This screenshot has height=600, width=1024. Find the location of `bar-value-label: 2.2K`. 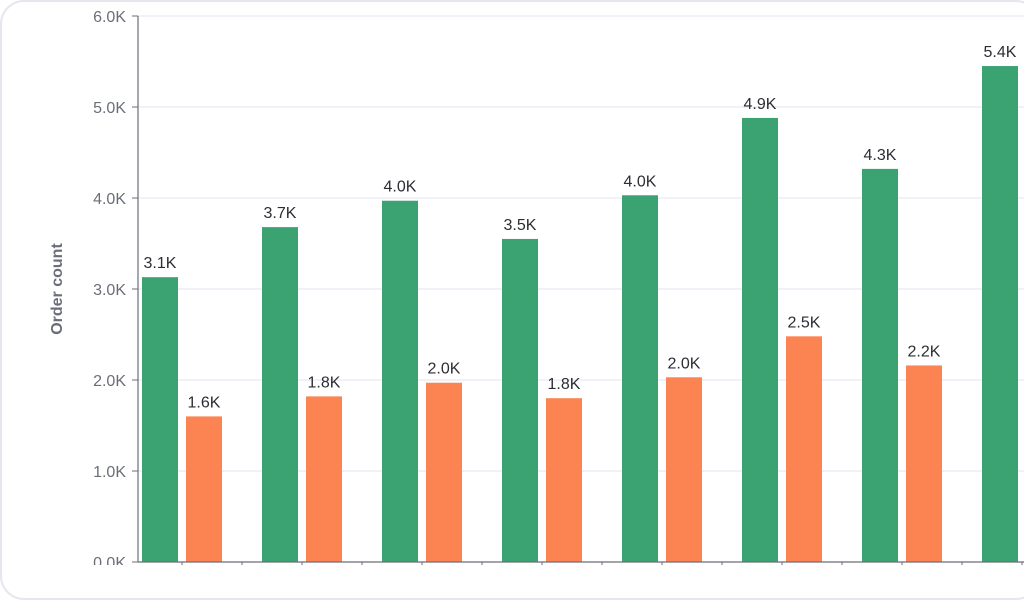

bar-value-label: 2.2K is located at coordinates (924, 351).